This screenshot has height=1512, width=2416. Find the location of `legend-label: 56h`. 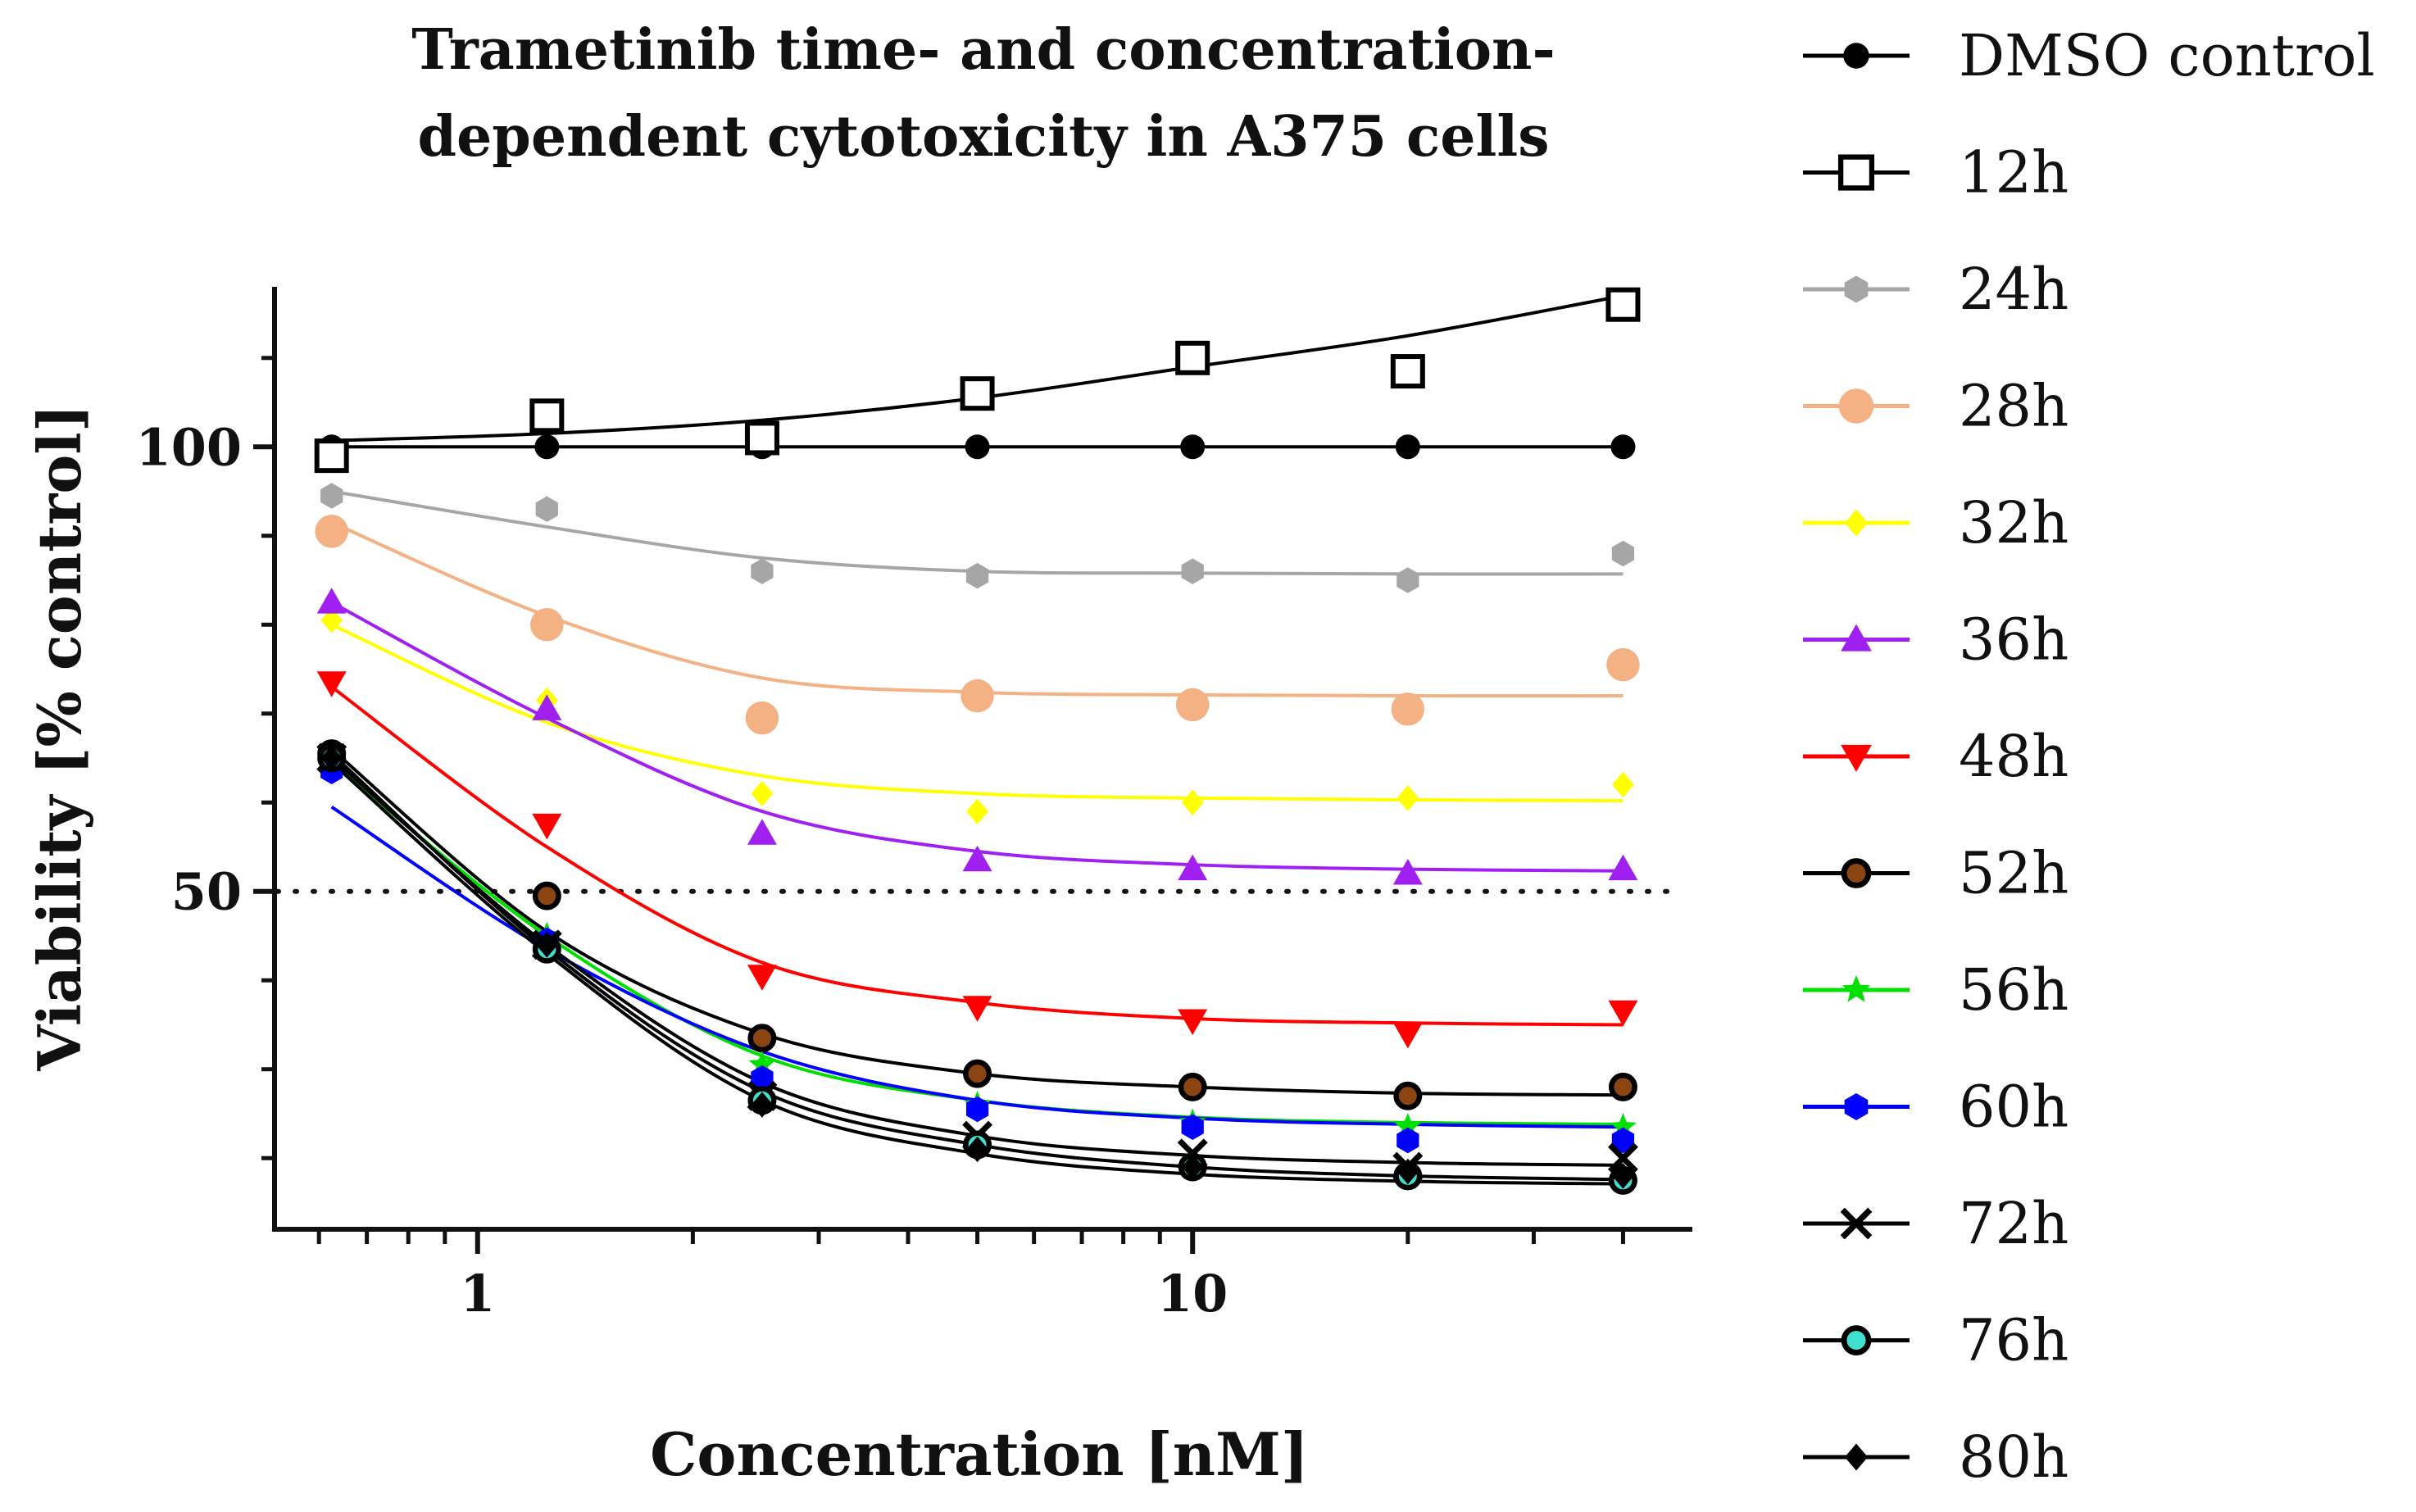

legend-label: 56h is located at coordinates (2014, 990).